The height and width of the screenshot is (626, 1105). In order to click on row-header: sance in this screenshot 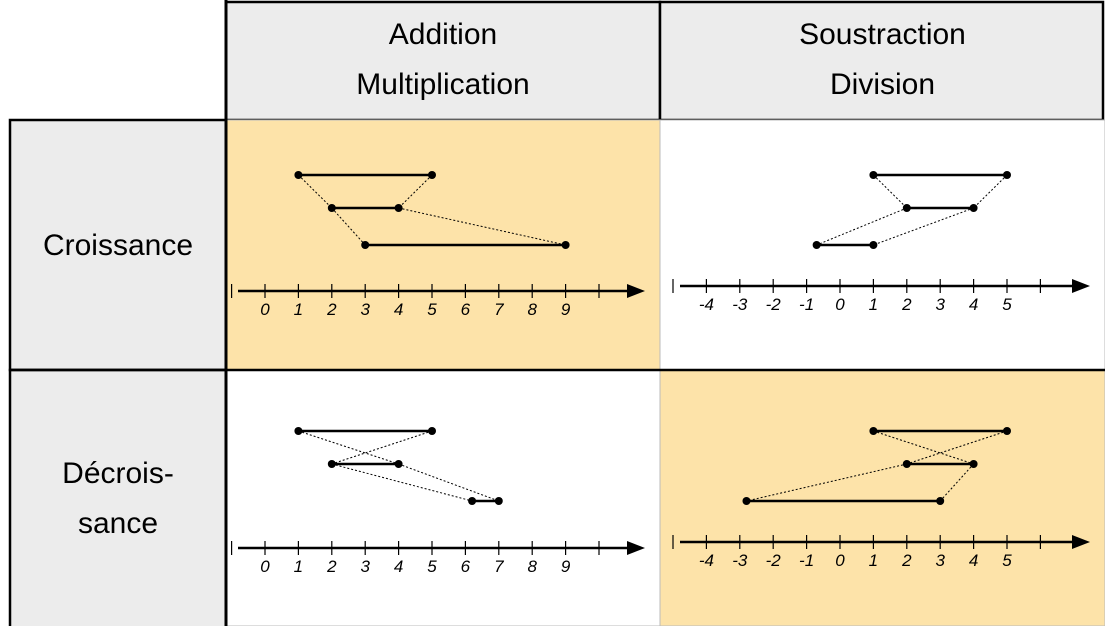, I will do `click(118, 523)`.